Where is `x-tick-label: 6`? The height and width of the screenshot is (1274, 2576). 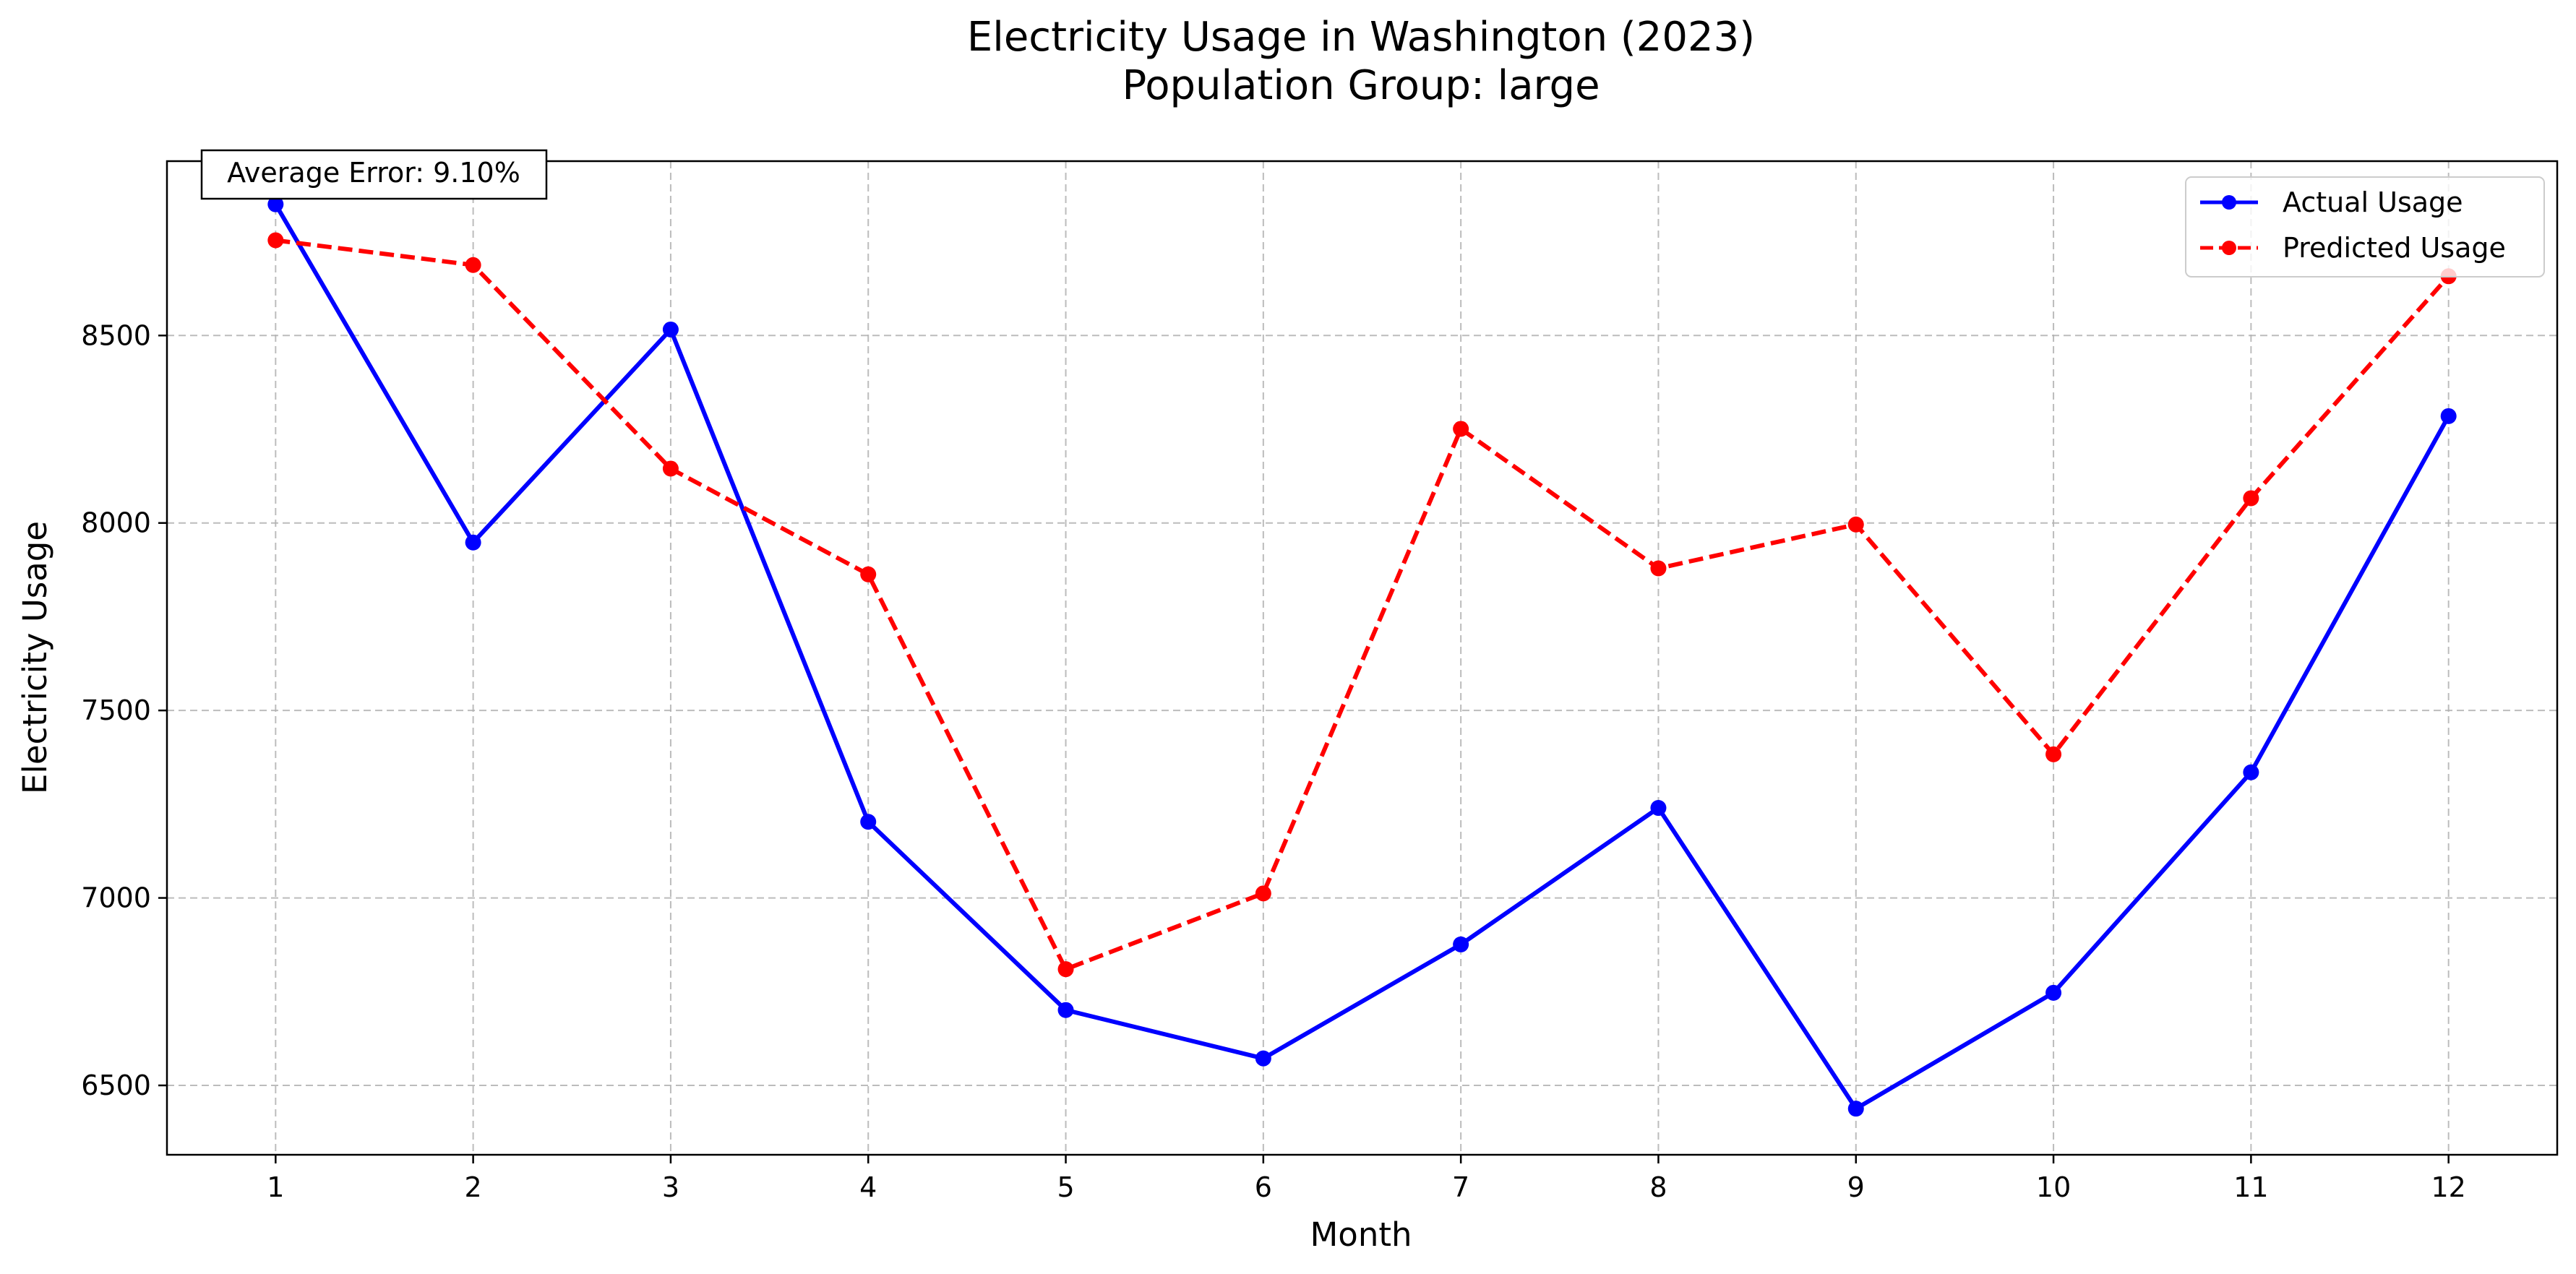
x-tick-label: 6 is located at coordinates (1263, 1187).